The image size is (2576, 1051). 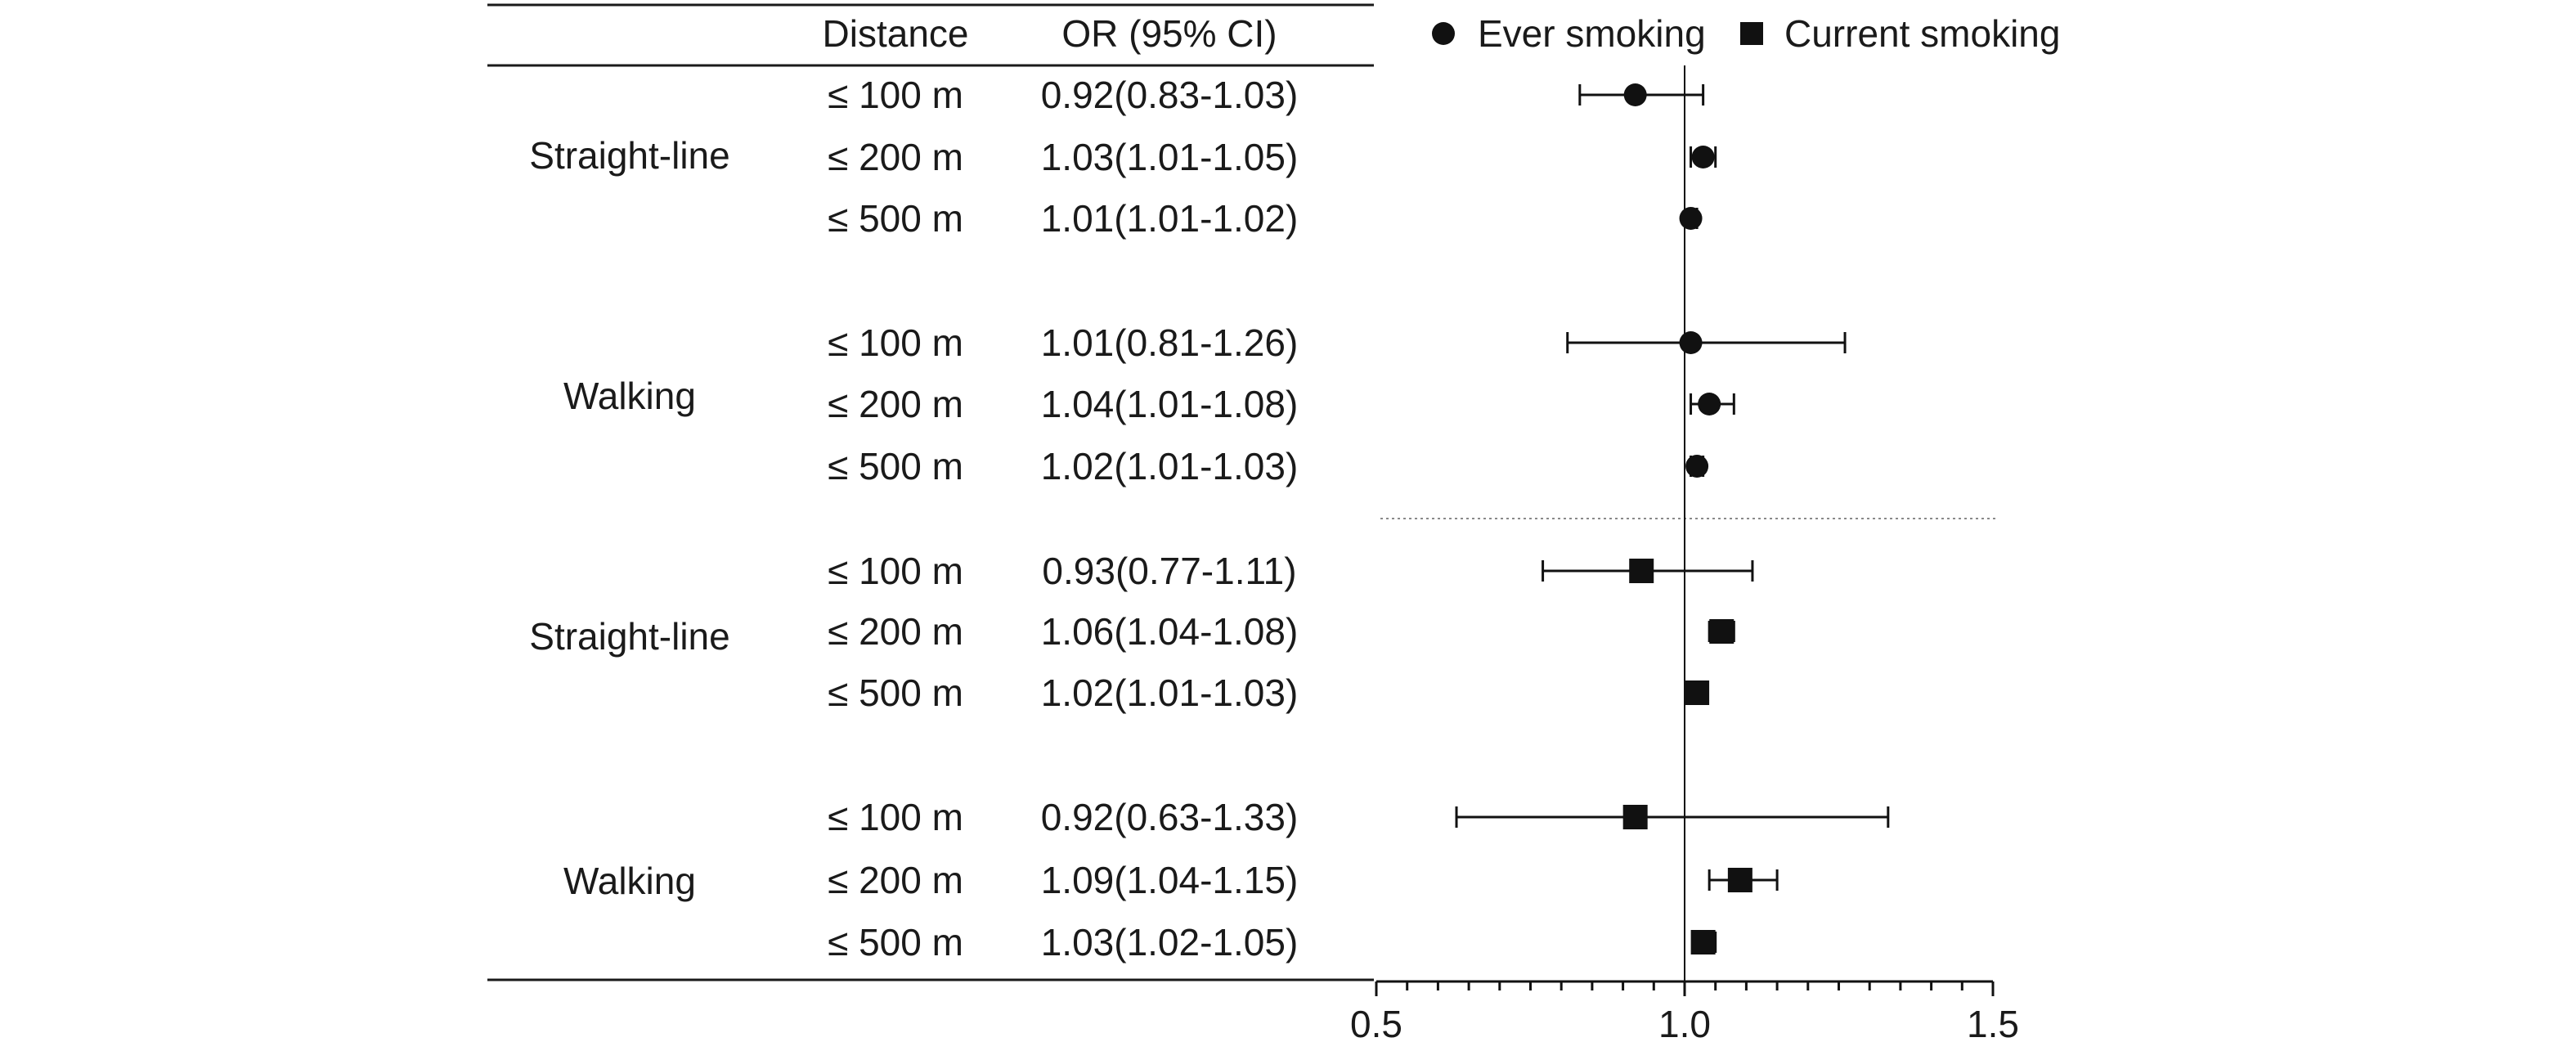 I want to click on or-ci-cell: 0.93(0.77-1.11), so click(x=1169, y=571).